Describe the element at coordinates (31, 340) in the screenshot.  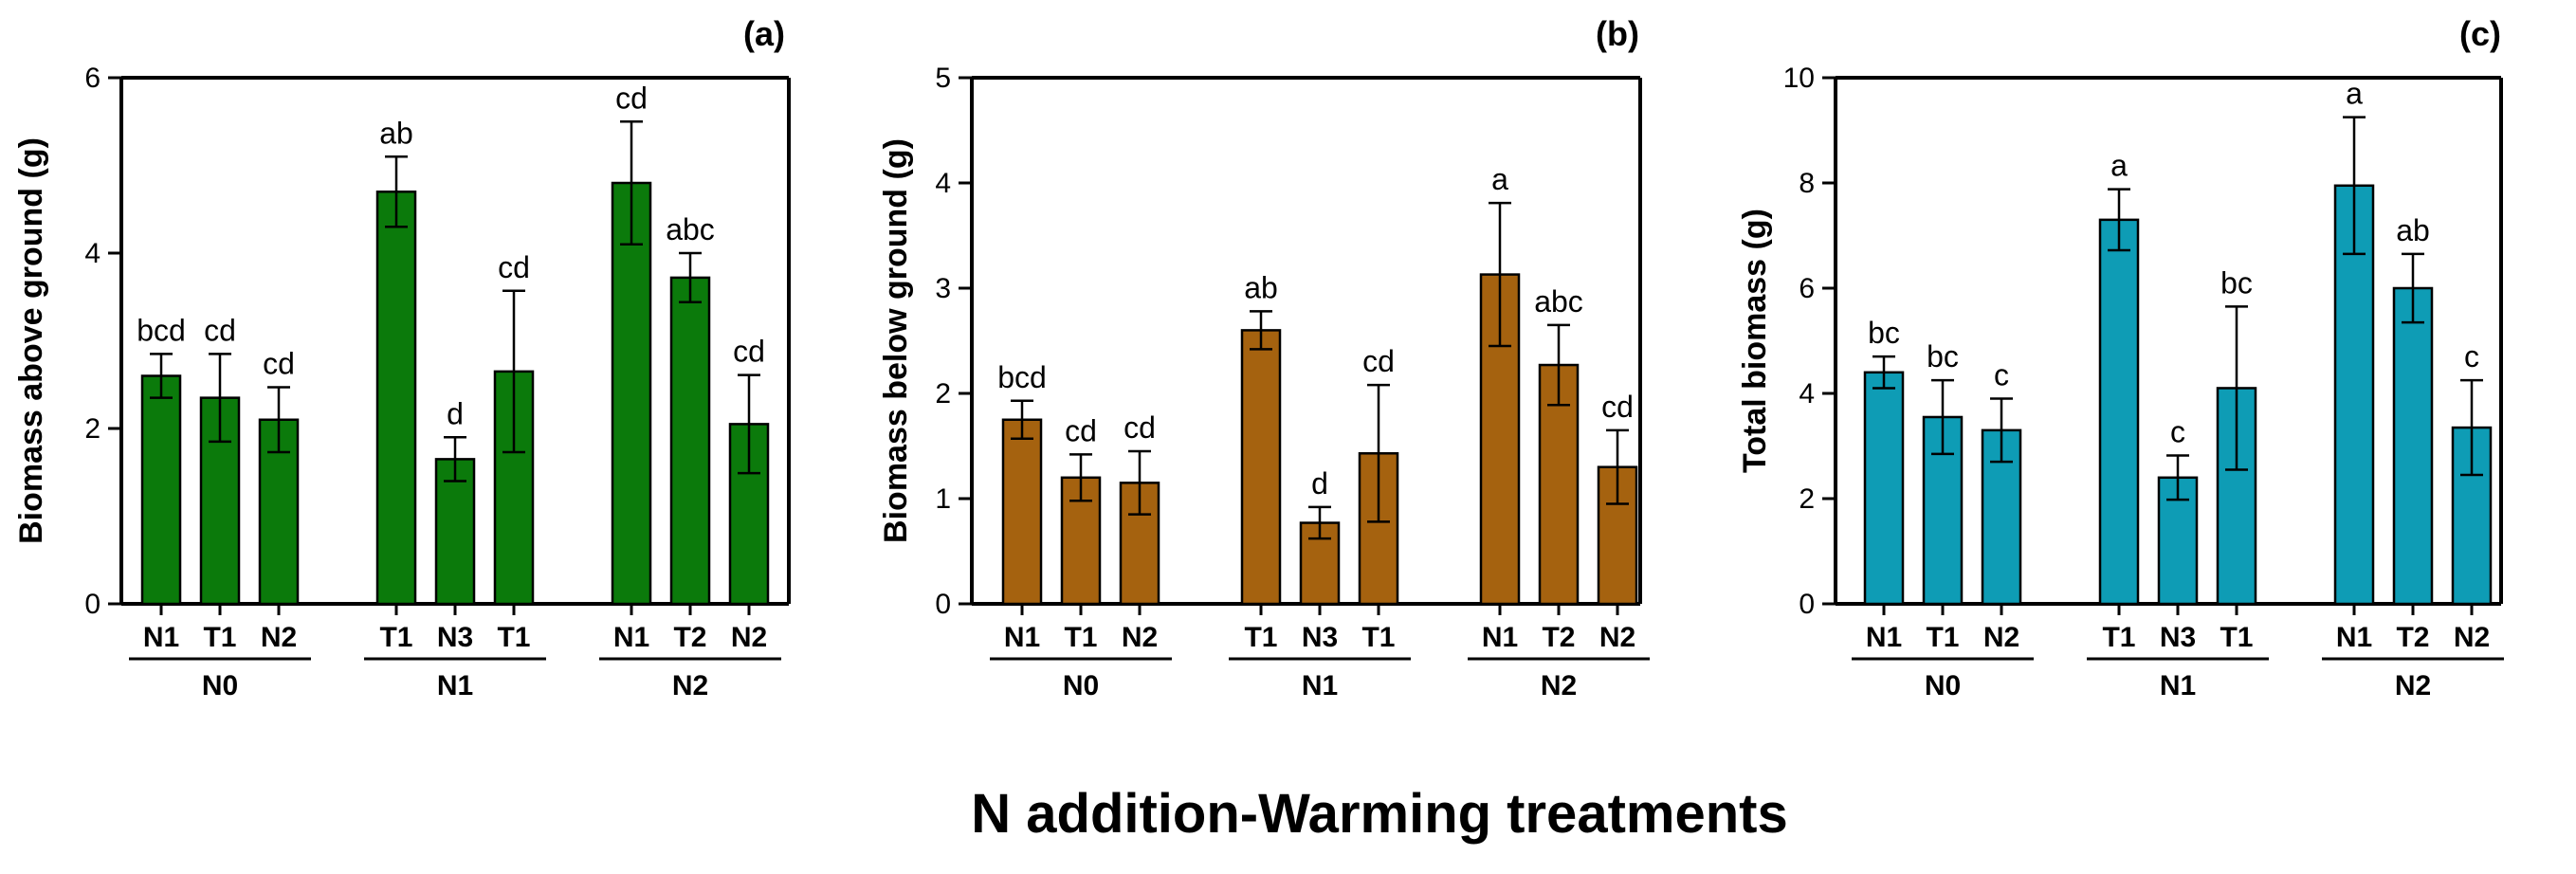
I see `y-axis-label: Biomass above ground (g)` at that location.